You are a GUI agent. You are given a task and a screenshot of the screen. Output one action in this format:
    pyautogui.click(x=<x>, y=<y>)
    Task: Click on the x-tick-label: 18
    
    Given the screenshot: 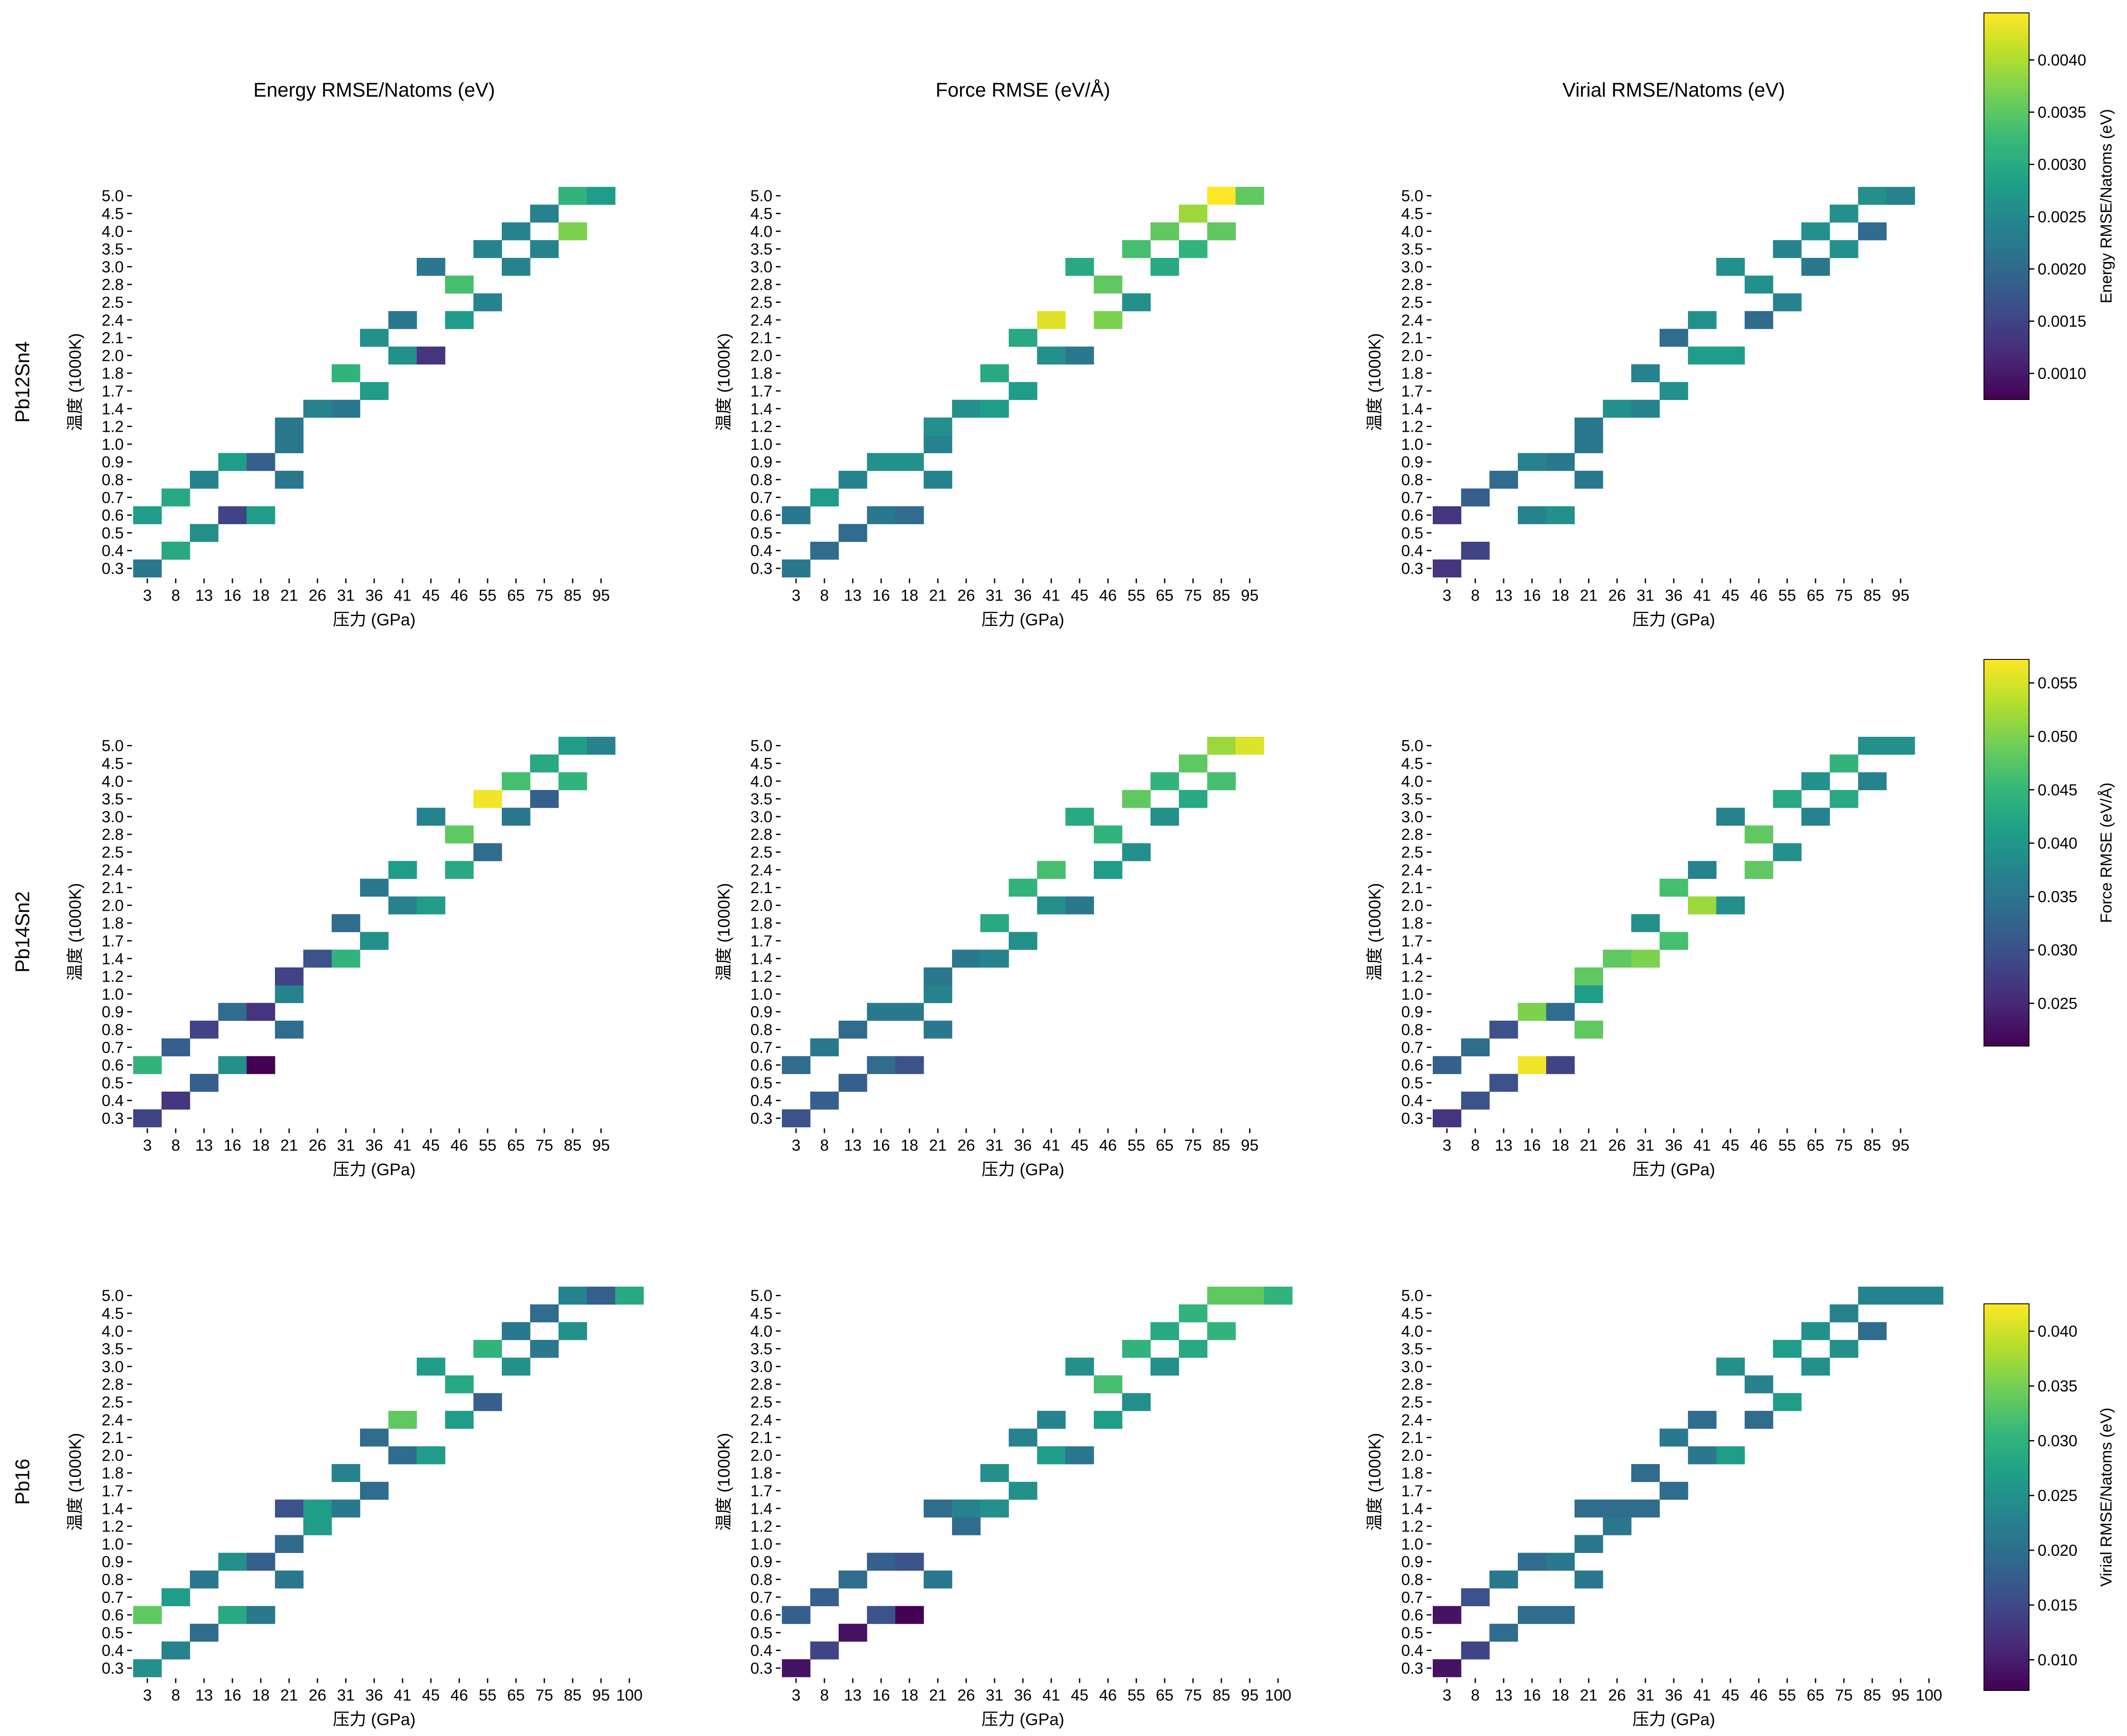 What is the action you would take?
    pyautogui.click(x=260, y=1145)
    